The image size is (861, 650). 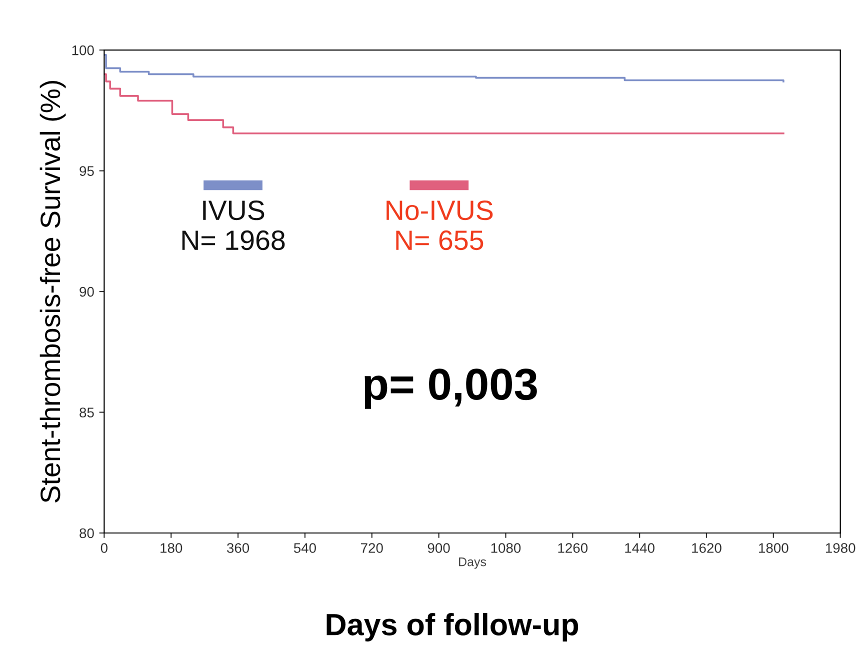 I want to click on x-tick-label: 1440, so click(x=639, y=548).